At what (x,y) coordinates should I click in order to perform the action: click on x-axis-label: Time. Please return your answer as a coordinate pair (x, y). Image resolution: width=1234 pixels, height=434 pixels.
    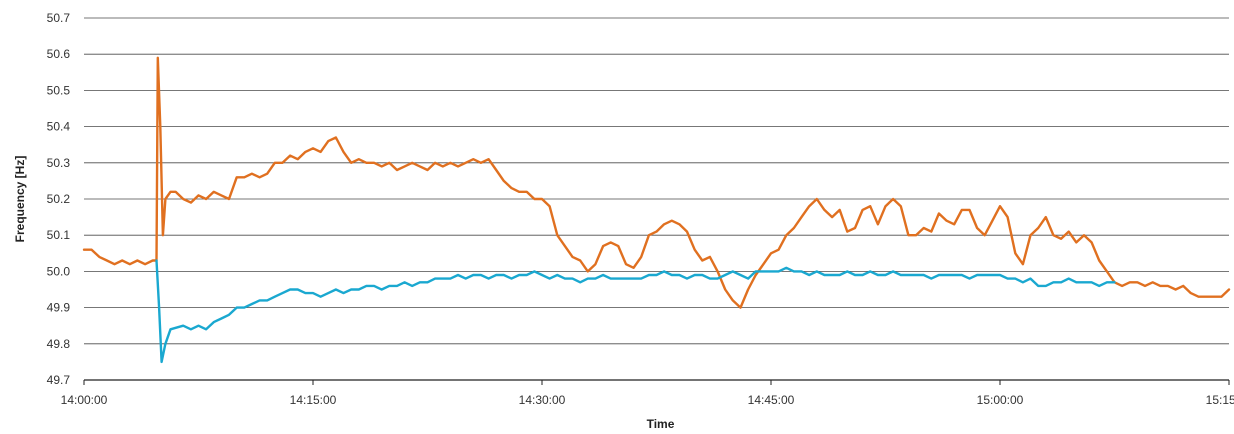
    Looking at the image, I should click on (661, 424).